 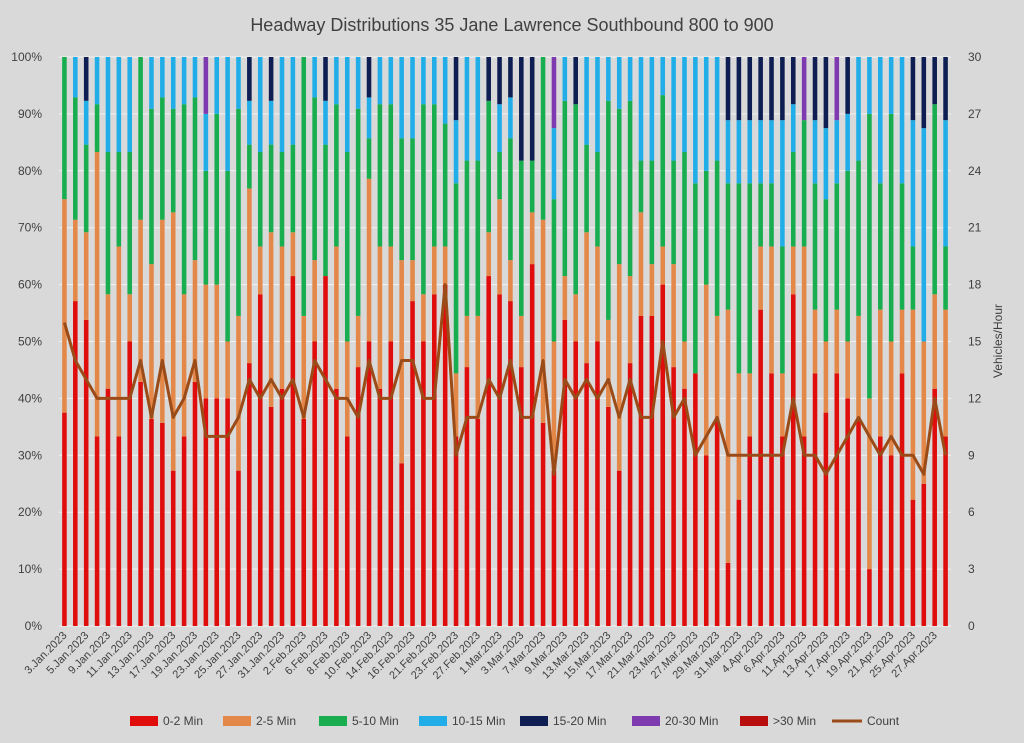 I want to click on y-tick-label: 50%, so click(x=30, y=342).